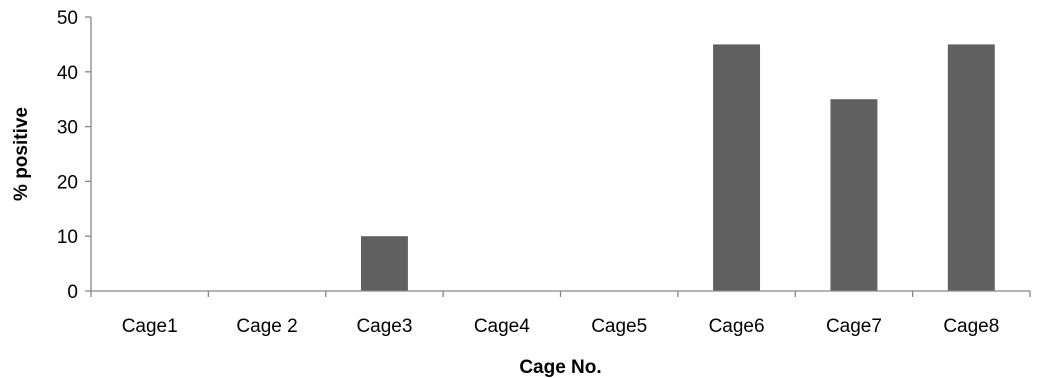 The width and height of the screenshot is (1046, 378). Describe the element at coordinates (67, 73) in the screenshot. I see `y-tick-label: 40` at that location.